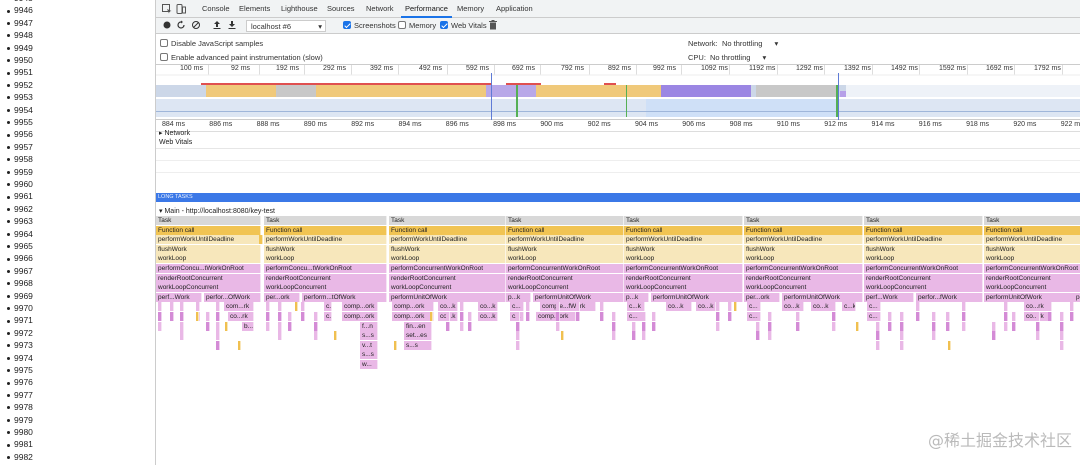 The height and width of the screenshot is (465, 1080). What do you see at coordinates (636, 307) in the screenshot?
I see `flame-block: c...k` at bounding box center [636, 307].